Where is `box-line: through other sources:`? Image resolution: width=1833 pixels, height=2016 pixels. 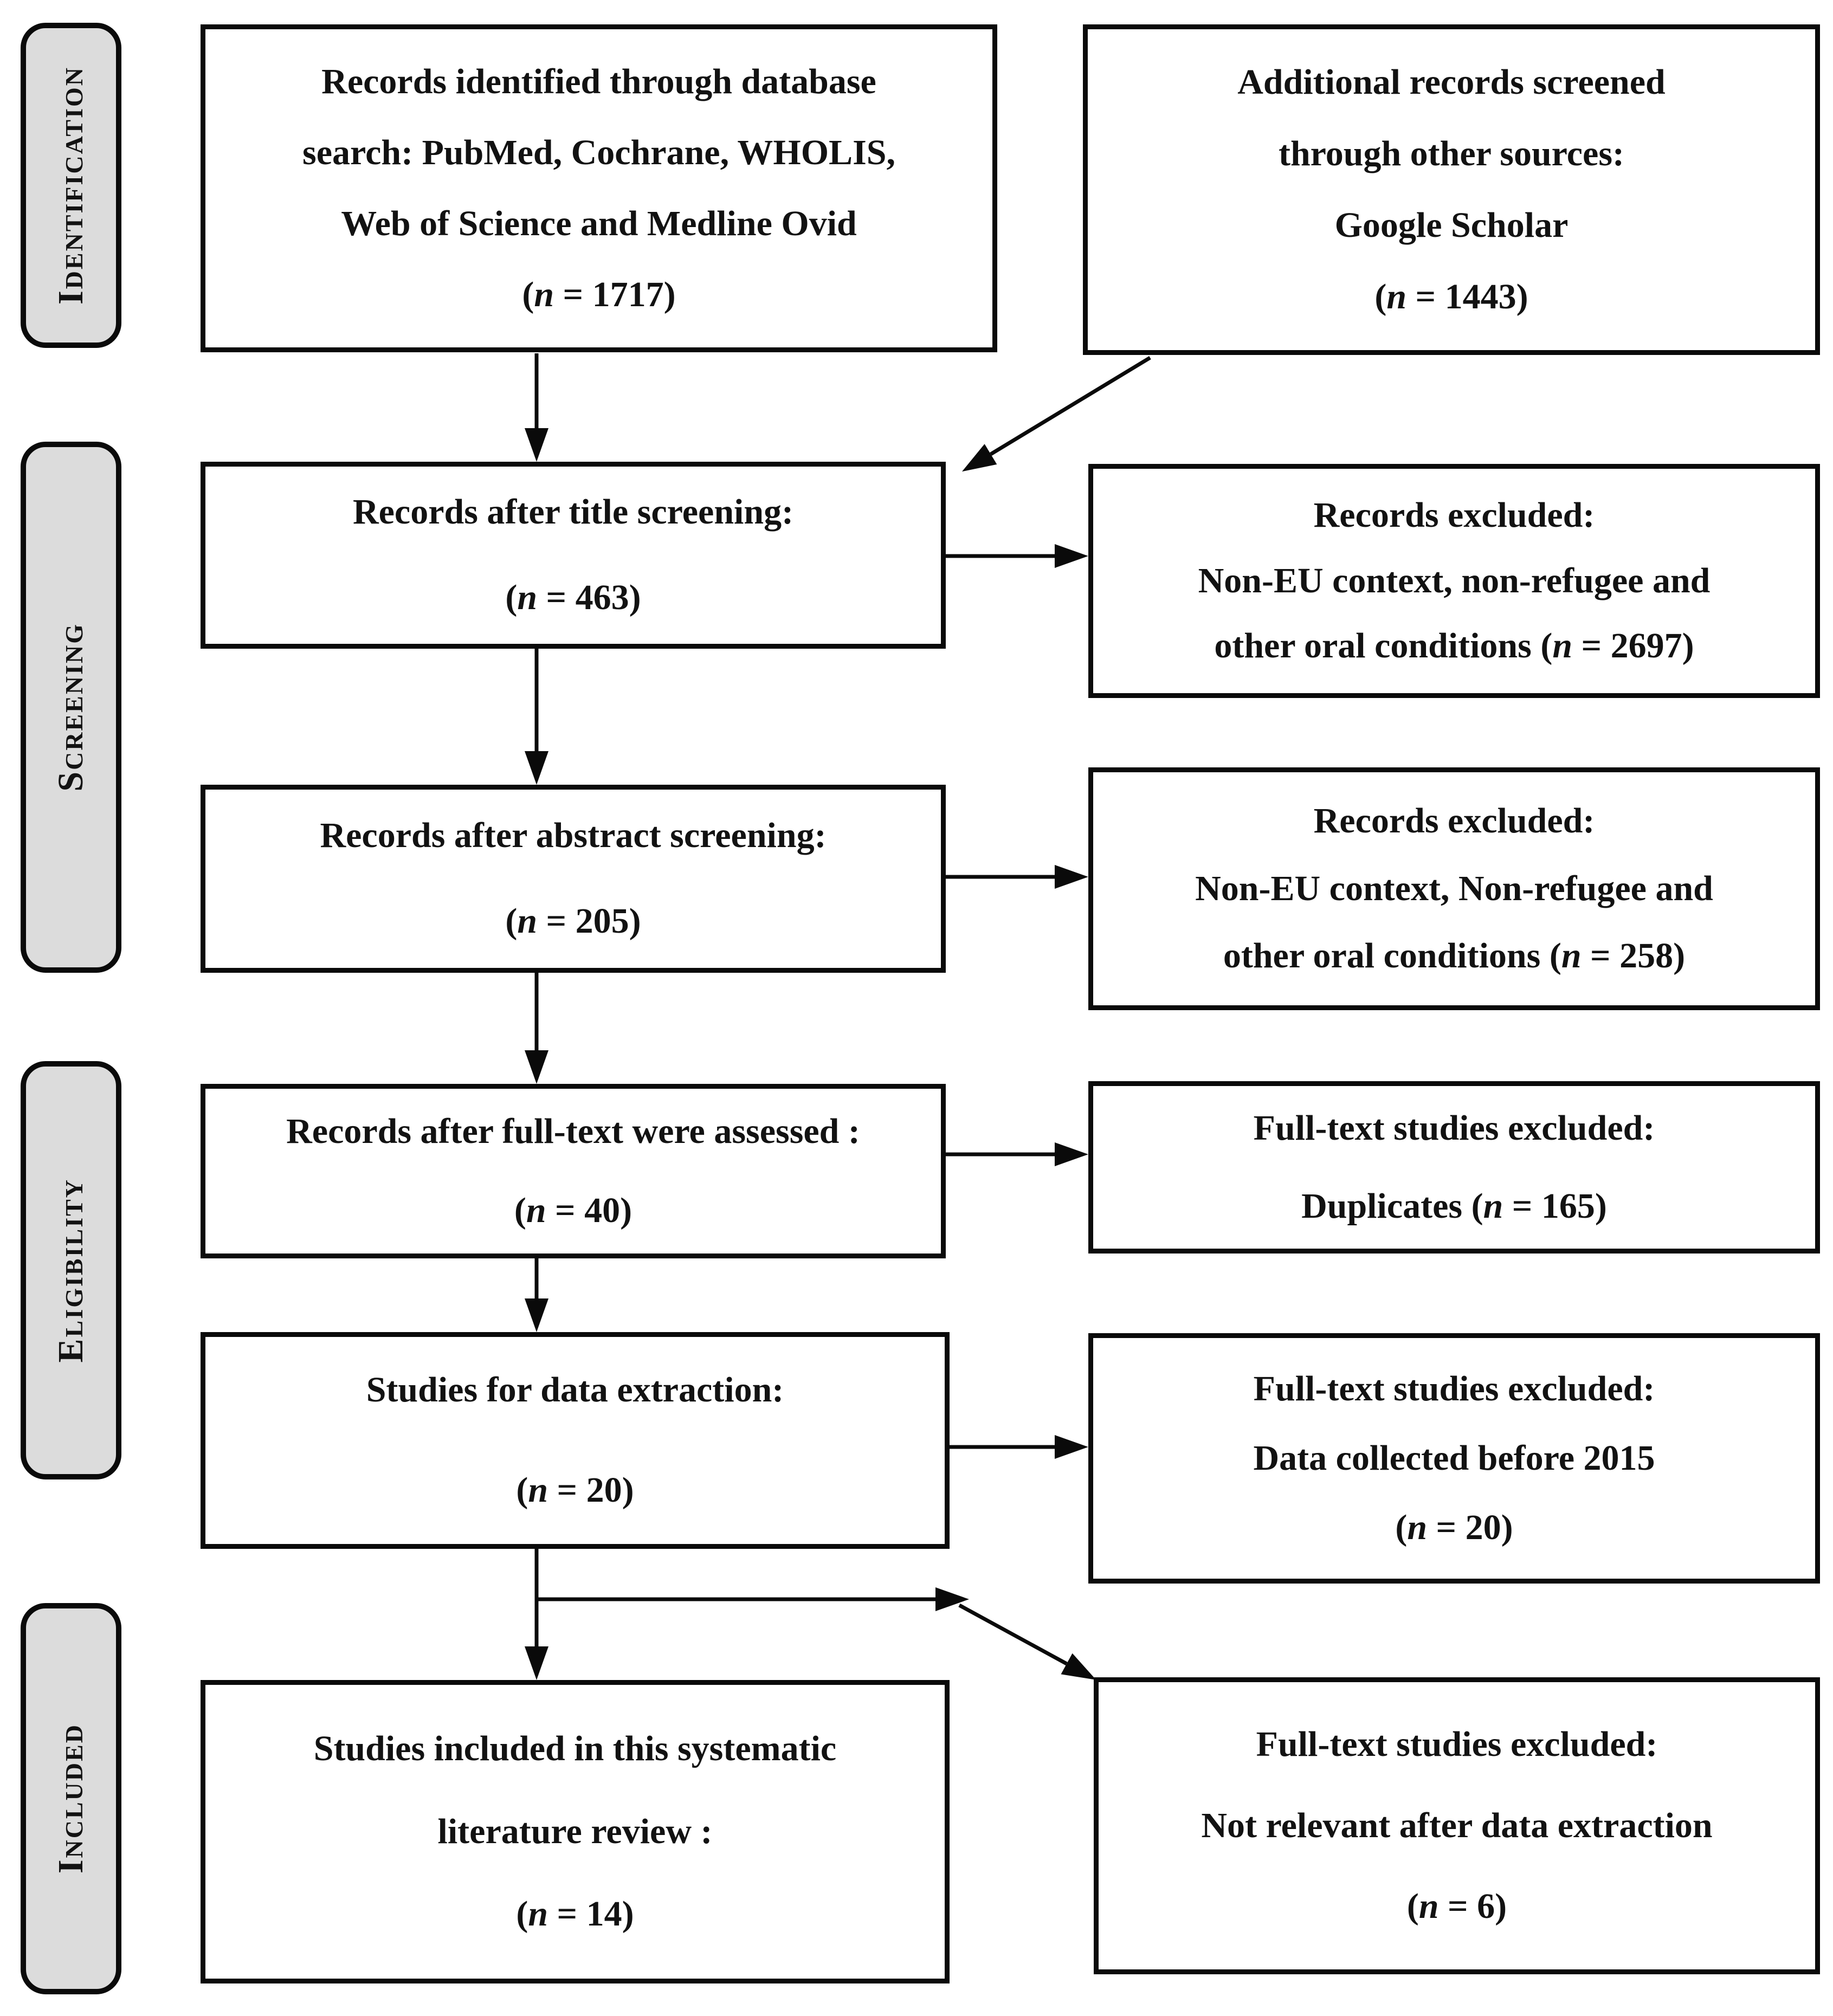
box-line: through other sources: is located at coordinates (1451, 153).